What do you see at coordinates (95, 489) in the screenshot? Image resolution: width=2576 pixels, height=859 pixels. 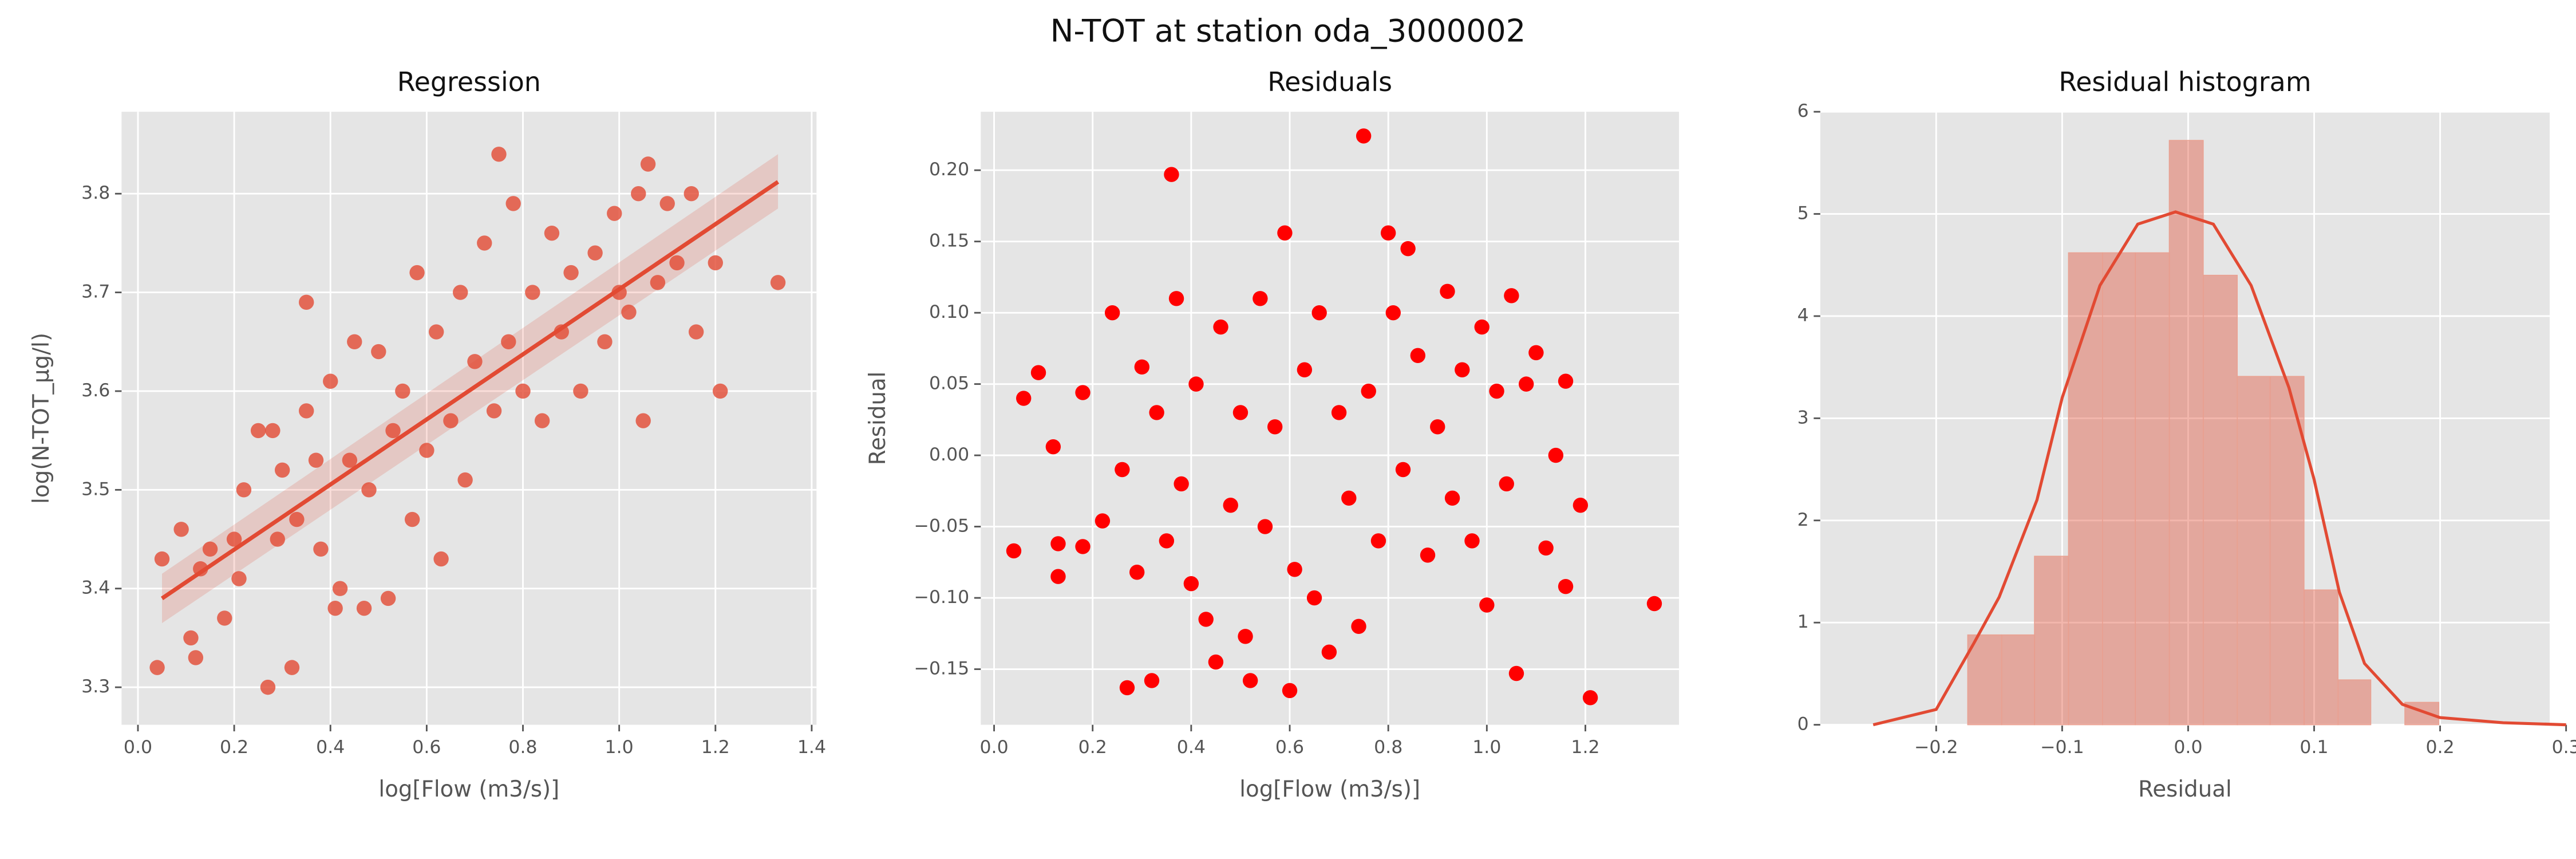 I see `y-tick-label: 3.5` at bounding box center [95, 489].